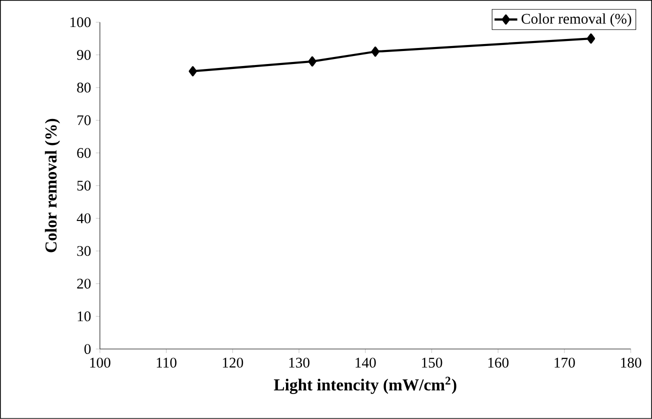  Describe the element at coordinates (100, 363) in the screenshot. I see `x-tick-label: 100` at that location.